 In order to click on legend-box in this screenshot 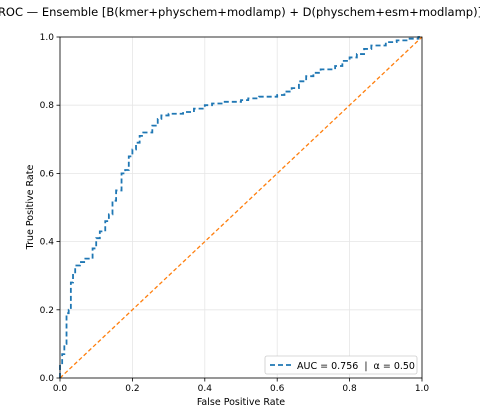, I will do `click(341, 365)`.